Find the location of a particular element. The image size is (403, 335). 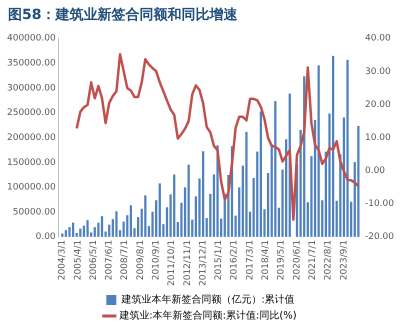

x-tick-label: 2004/3/1 is located at coordinates (63, 260).